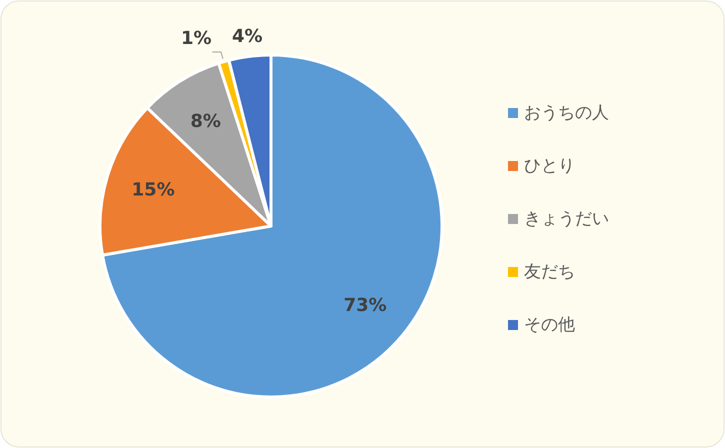 This screenshot has height=448, width=725. What do you see at coordinates (549, 272) in the screenshot?
I see `legend-label: 友だち` at bounding box center [549, 272].